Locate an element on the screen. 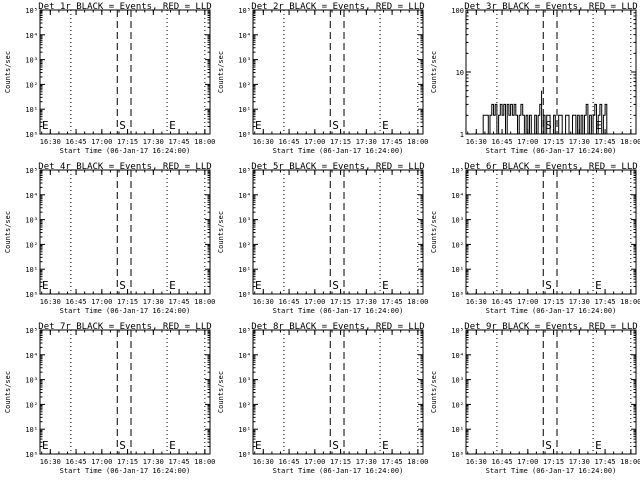  panel-title: Det 6r BLACK = Events, RED = LLD is located at coordinates (550, 167).